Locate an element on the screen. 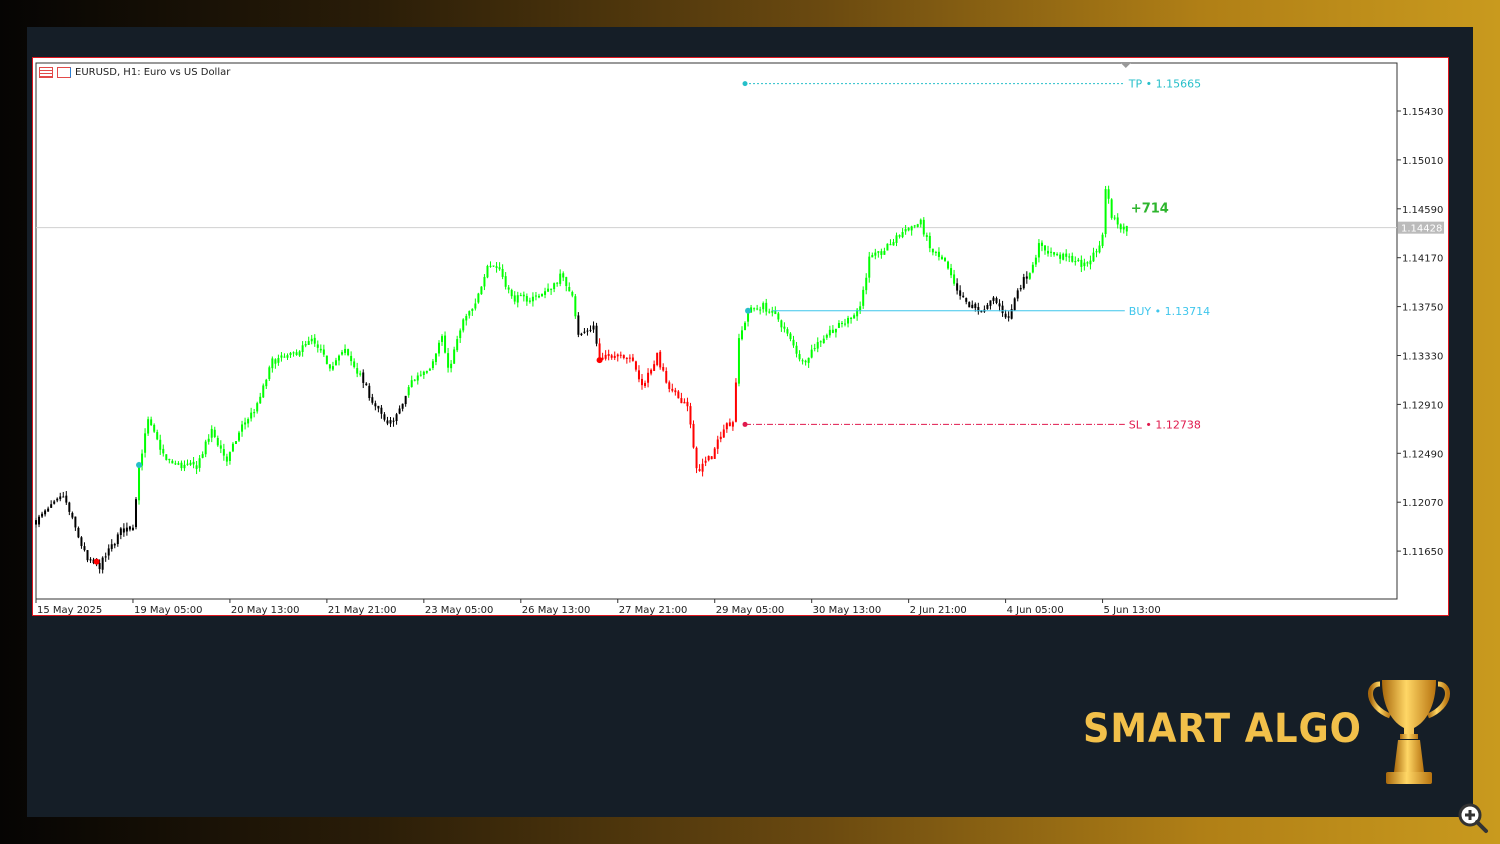 Image resolution: width=1500 pixels, height=844 pixels. trade-panel-icon is located at coordinates (46, 72).